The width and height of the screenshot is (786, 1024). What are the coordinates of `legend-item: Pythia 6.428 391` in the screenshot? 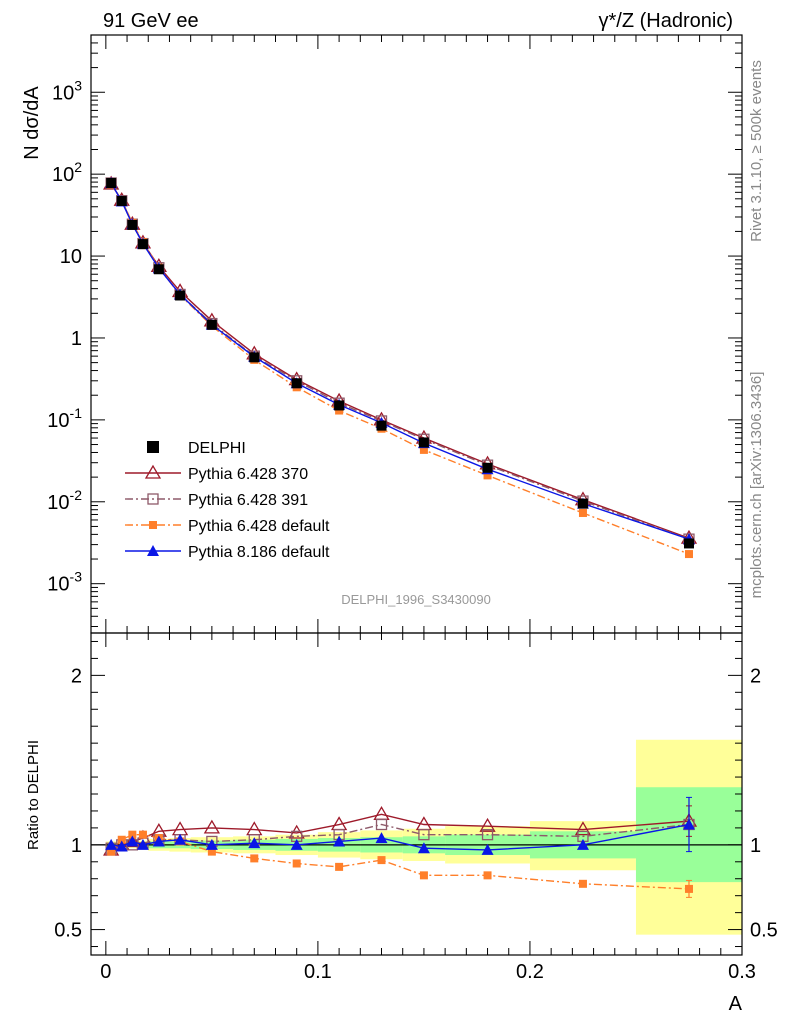 It's located at (216, 500).